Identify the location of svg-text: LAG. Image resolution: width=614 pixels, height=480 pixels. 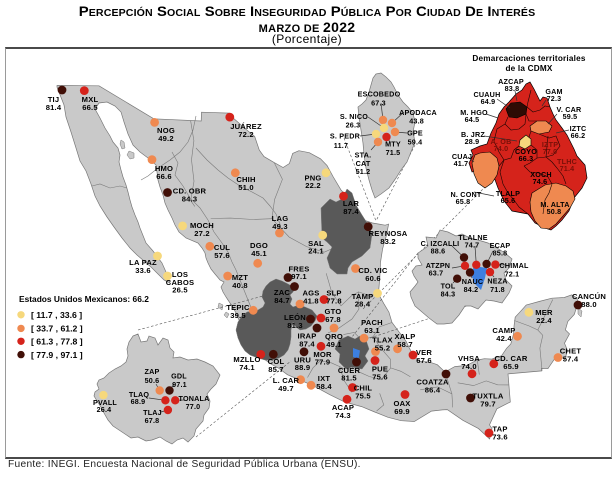
(280, 218).